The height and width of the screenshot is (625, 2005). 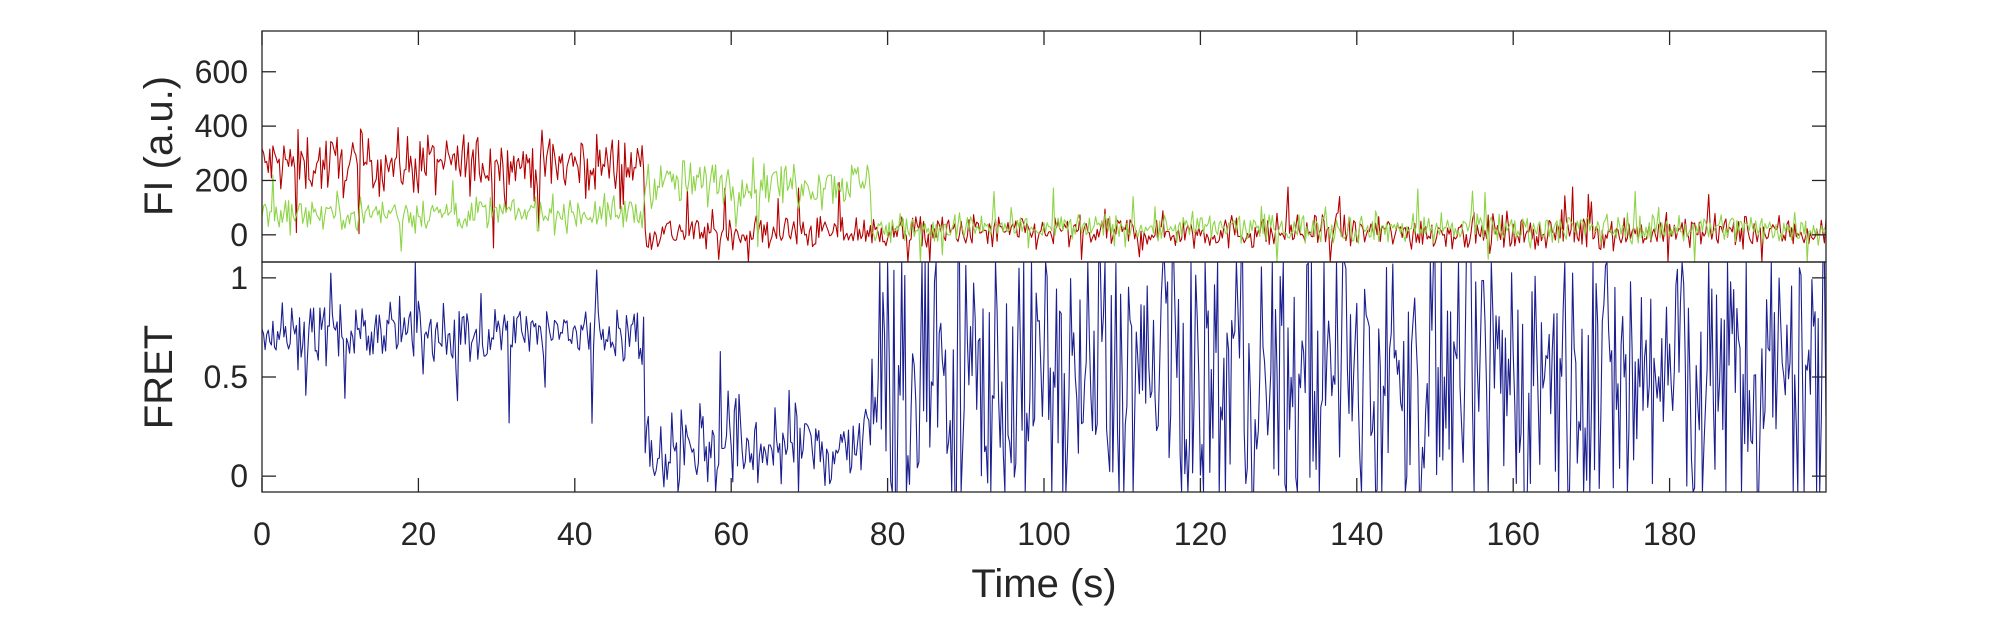 I want to click on time-x-tick-label: 60, so click(x=731, y=534).